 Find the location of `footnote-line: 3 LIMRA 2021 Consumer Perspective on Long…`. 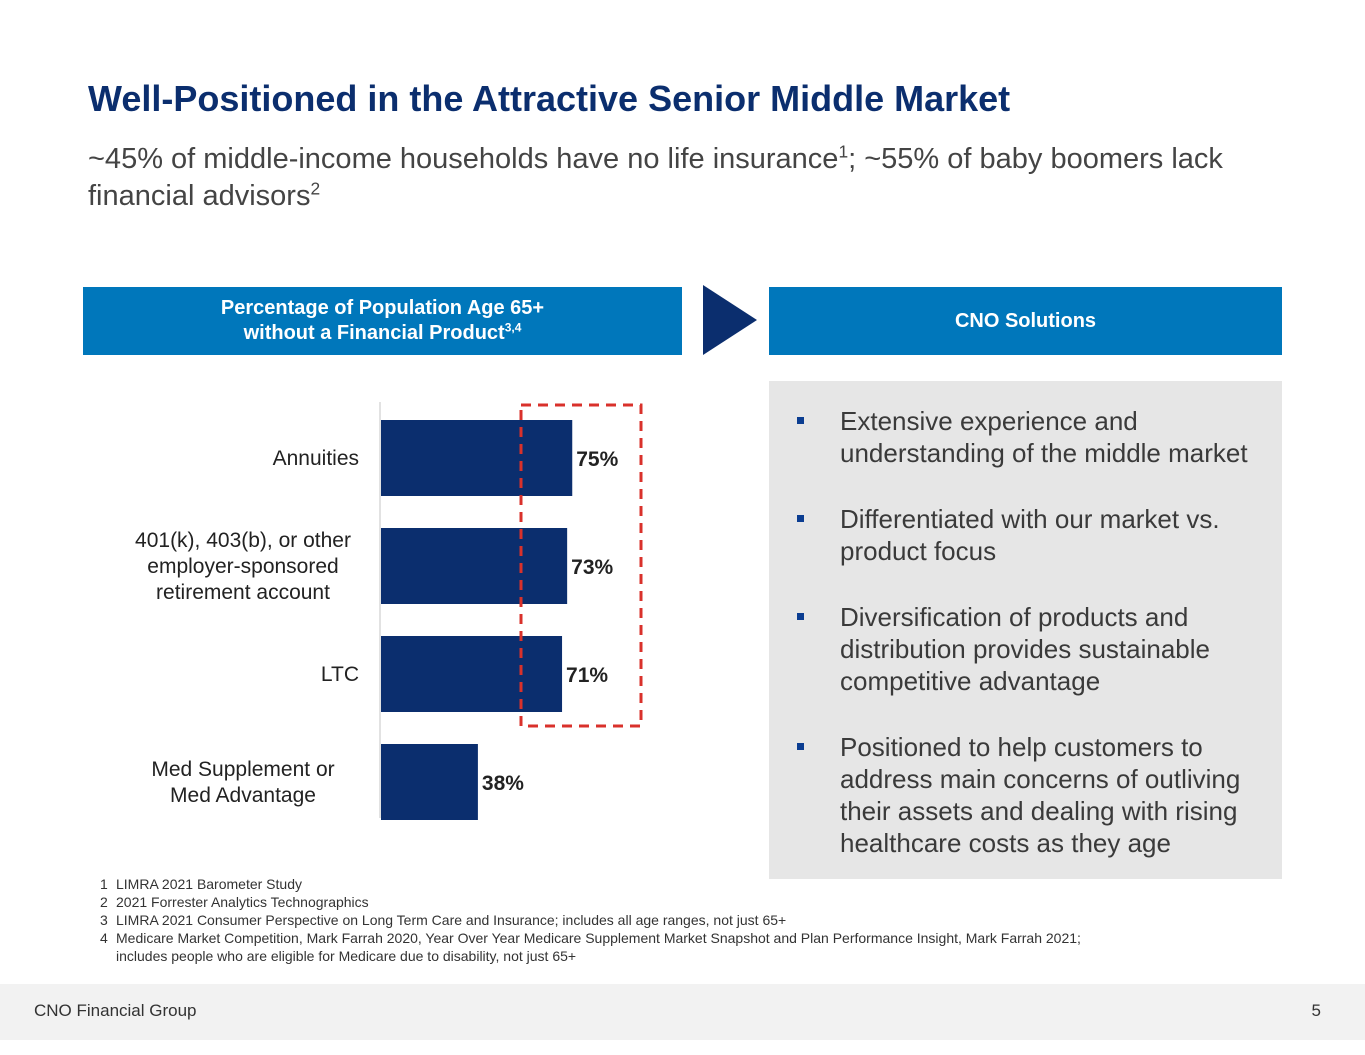

footnote-line: 3 LIMRA 2021 Consumer Perspective on Long… is located at coordinates (590, 920).